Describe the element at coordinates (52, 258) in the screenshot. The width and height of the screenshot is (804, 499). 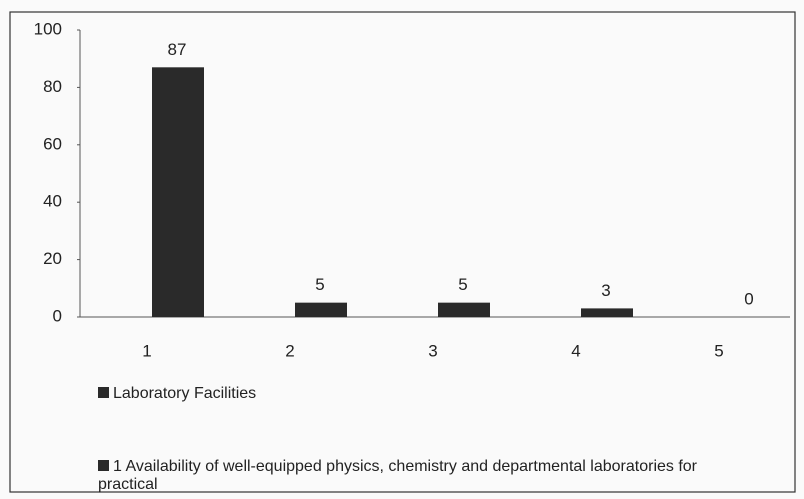
I see `y-tick-label: 20` at that location.